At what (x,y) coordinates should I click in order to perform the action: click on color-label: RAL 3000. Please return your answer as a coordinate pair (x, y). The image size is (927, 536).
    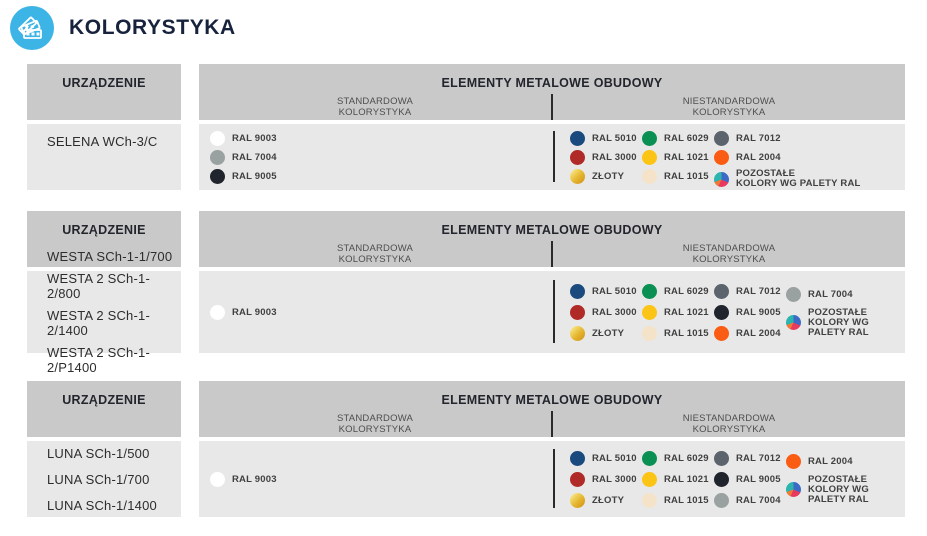
    Looking at the image, I should click on (614, 157).